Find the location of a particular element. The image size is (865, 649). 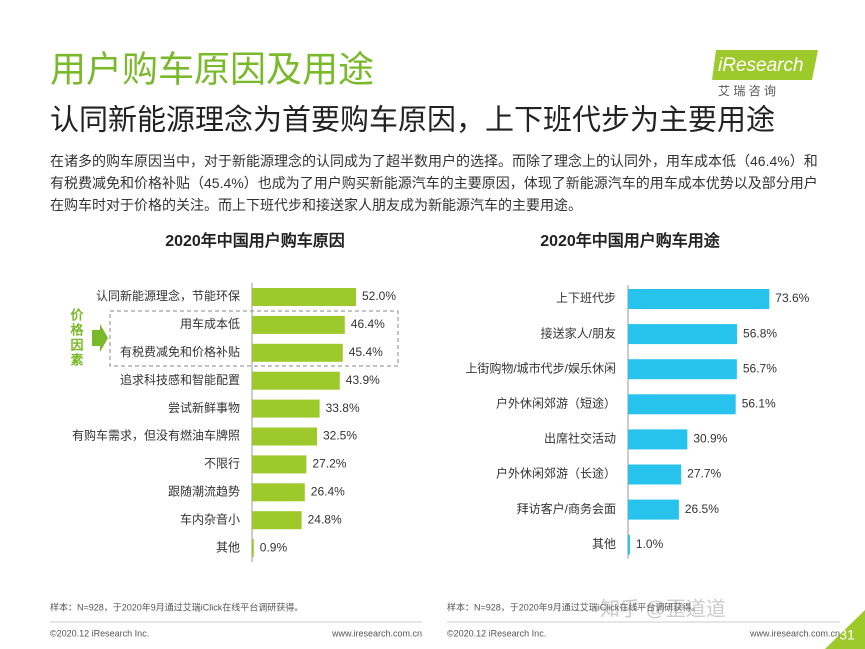

value-label: 24.8% is located at coordinates (325, 519).